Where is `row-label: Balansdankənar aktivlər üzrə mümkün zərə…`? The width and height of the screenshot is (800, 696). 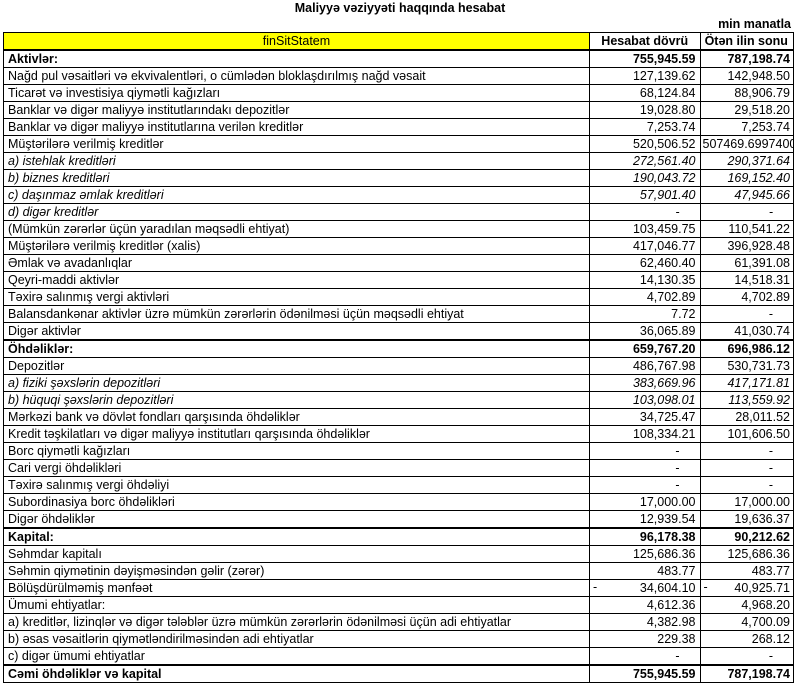 row-label: Balansdankənar aktivlər üzrə mümkün zərə… is located at coordinates (296, 314).